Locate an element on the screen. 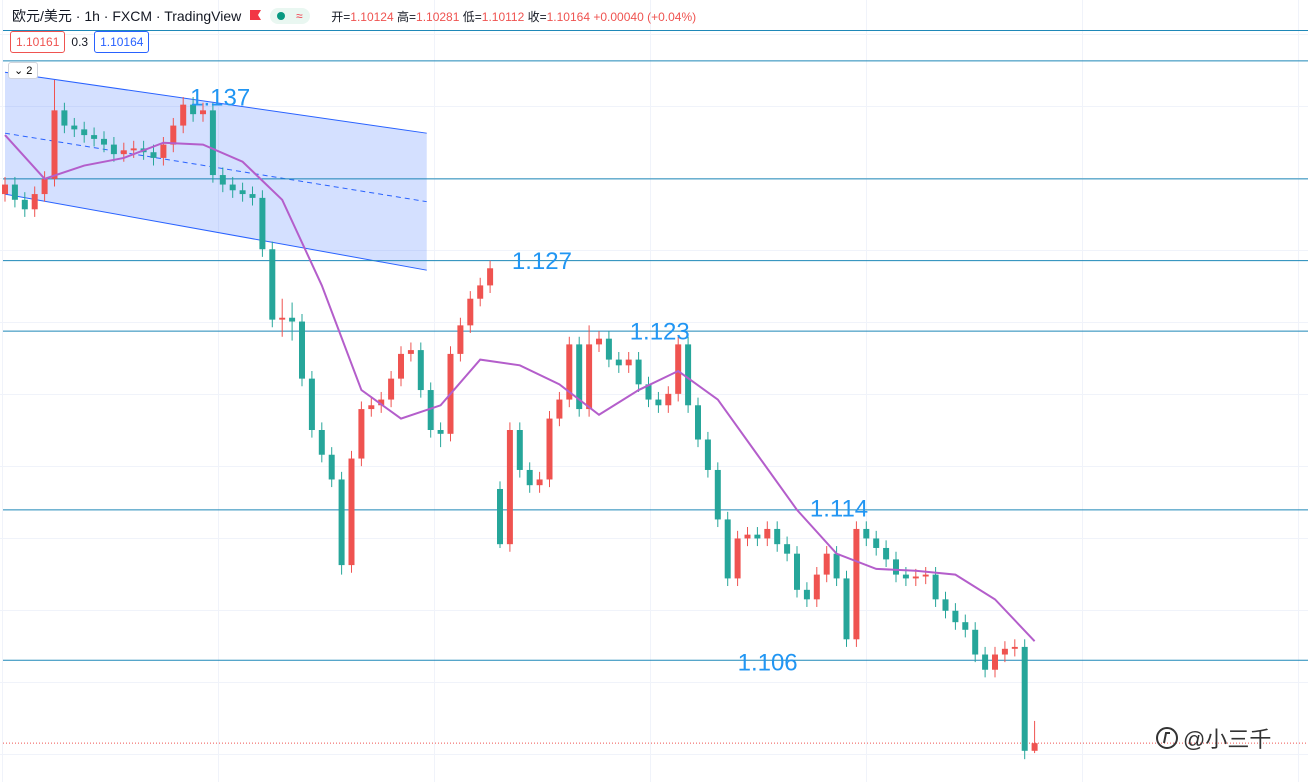 The height and width of the screenshot is (782, 1308). symbol: 欧元/美元 · 1h · FXCM · TradingView is located at coordinates (127, 16).